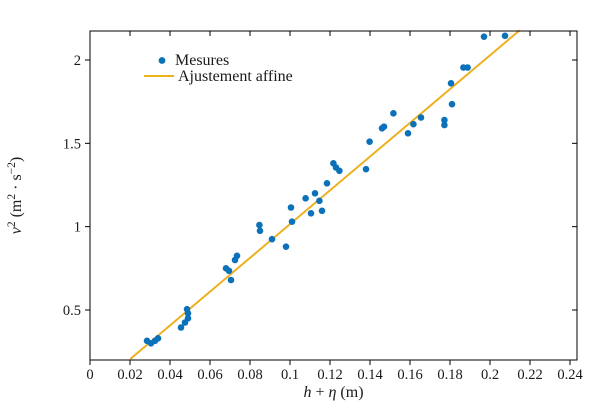  I want to click on x-tick-label: 0.04, so click(170, 375).